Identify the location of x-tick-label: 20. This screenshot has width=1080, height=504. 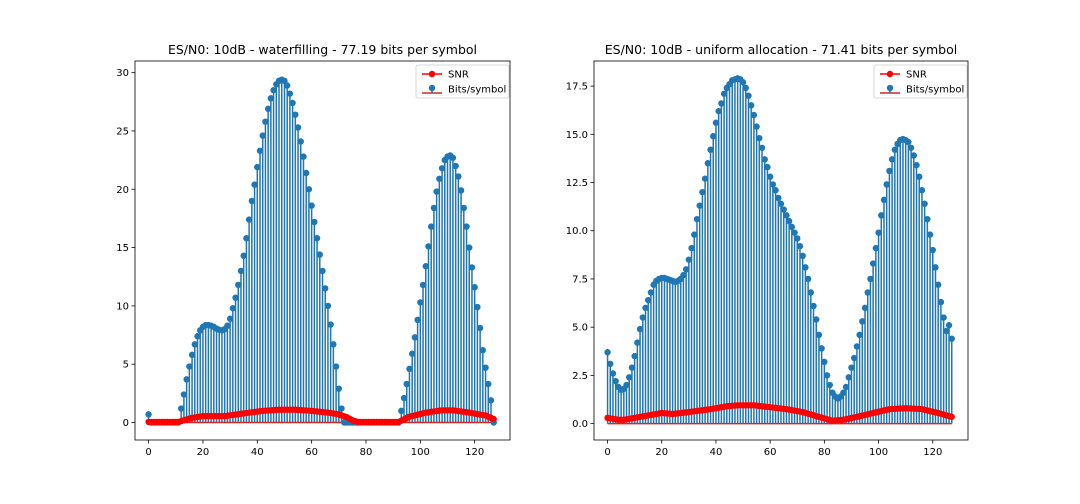
(661, 452).